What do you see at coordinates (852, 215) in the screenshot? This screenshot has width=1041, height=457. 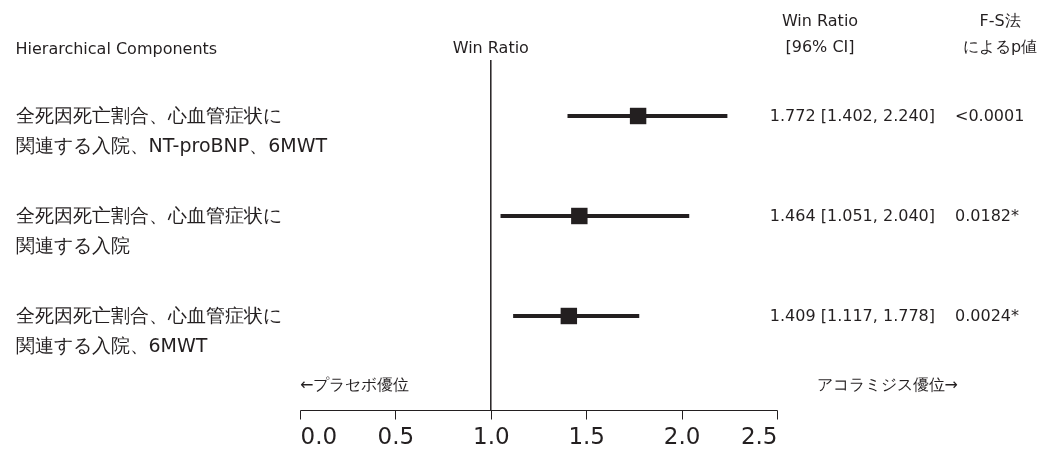 I see `data-label: 1.464 [1.051, 2.040]` at bounding box center [852, 215].